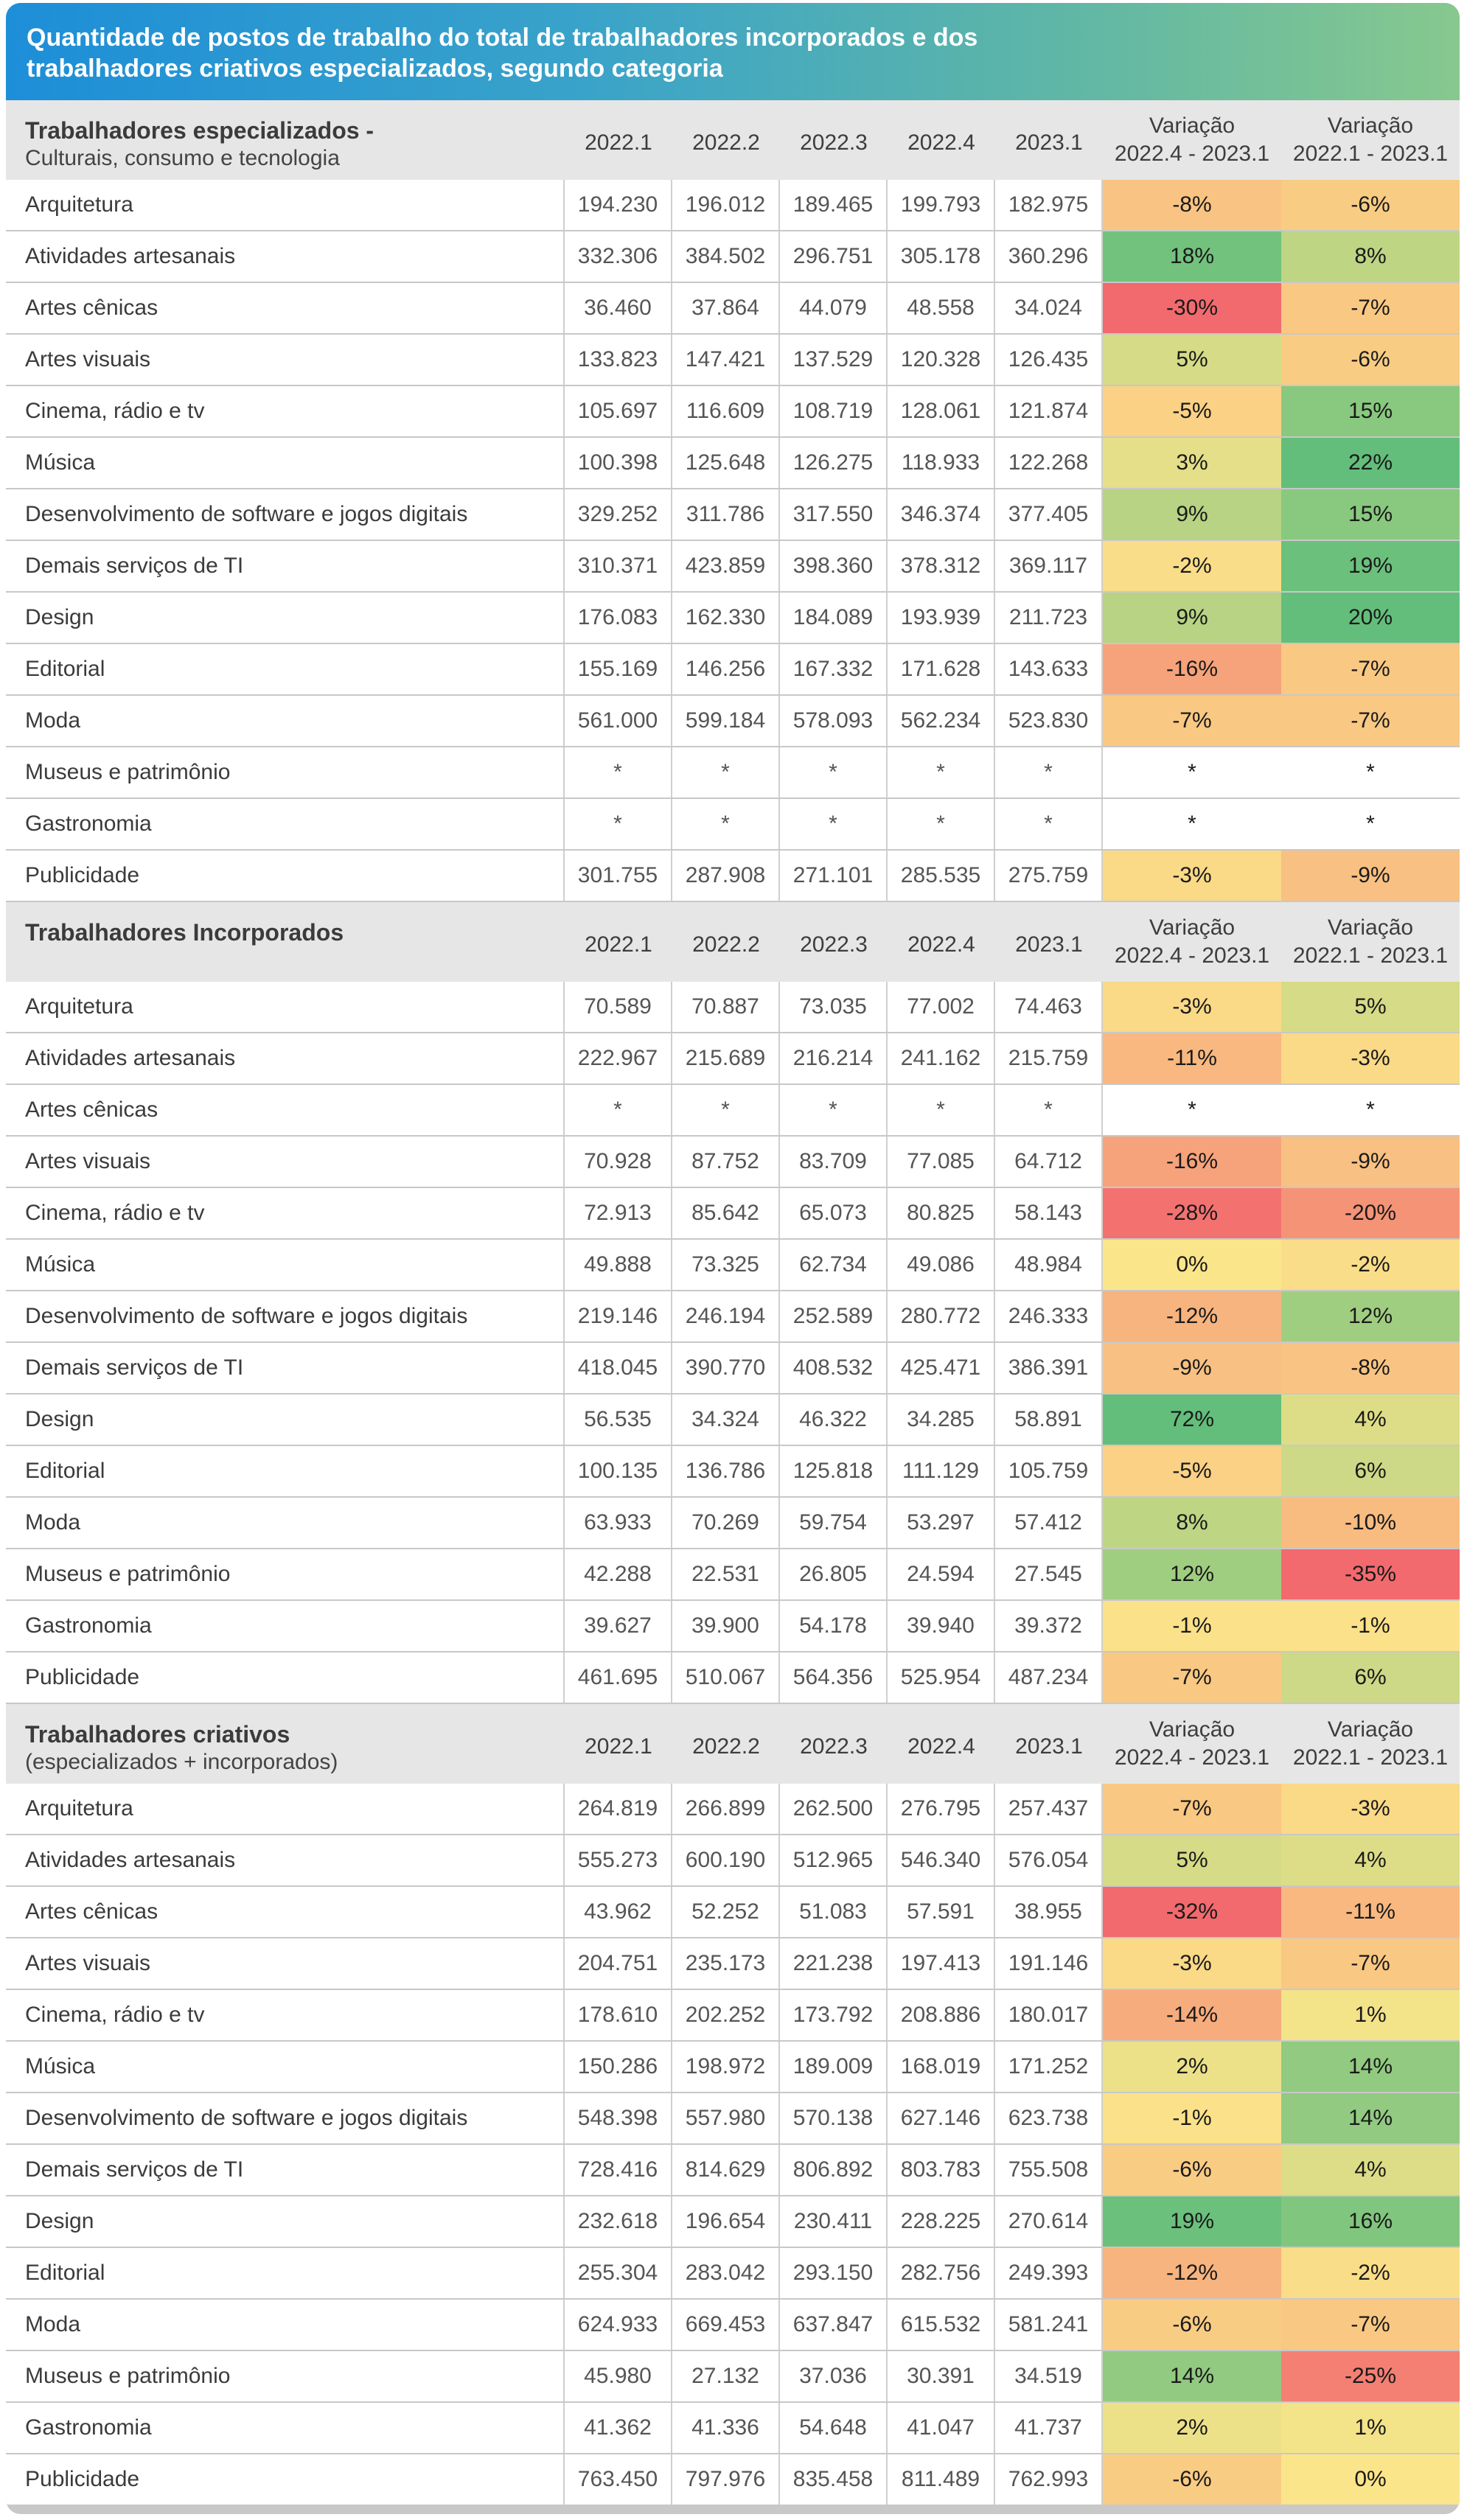  What do you see at coordinates (286, 2428) in the screenshot?
I see `category-label: Gastronomia` at bounding box center [286, 2428].